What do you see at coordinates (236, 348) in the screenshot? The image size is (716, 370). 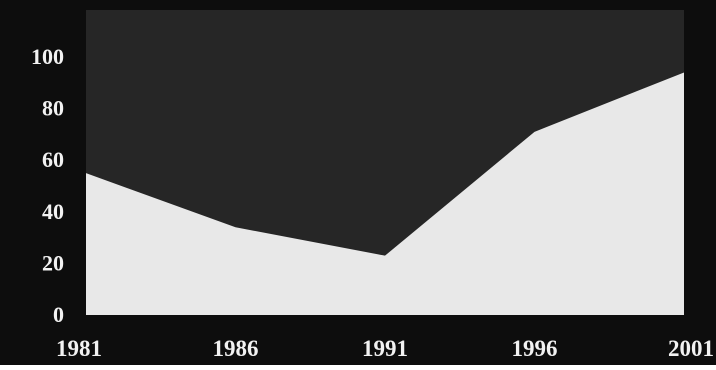 I see `x-tick-label: 1986` at bounding box center [236, 348].